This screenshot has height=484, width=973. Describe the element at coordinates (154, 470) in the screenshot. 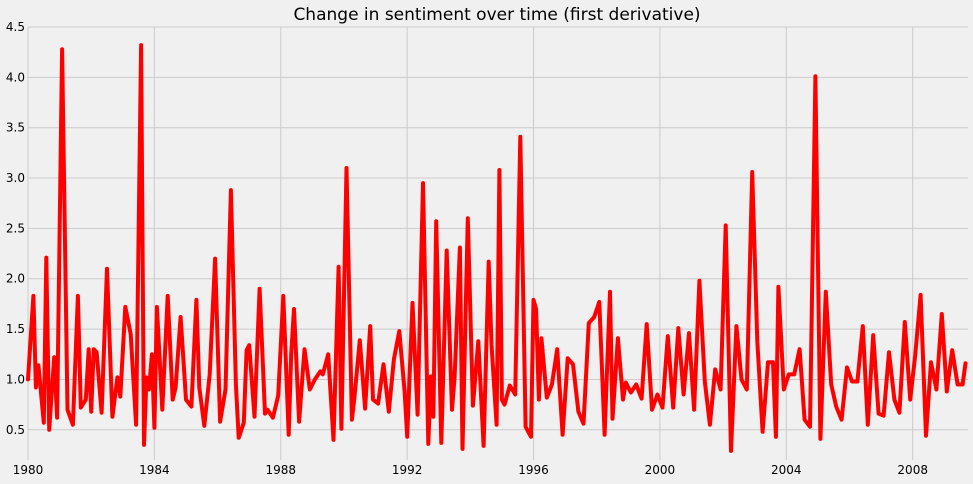

I see `x-tick-label: 1984` at that location.